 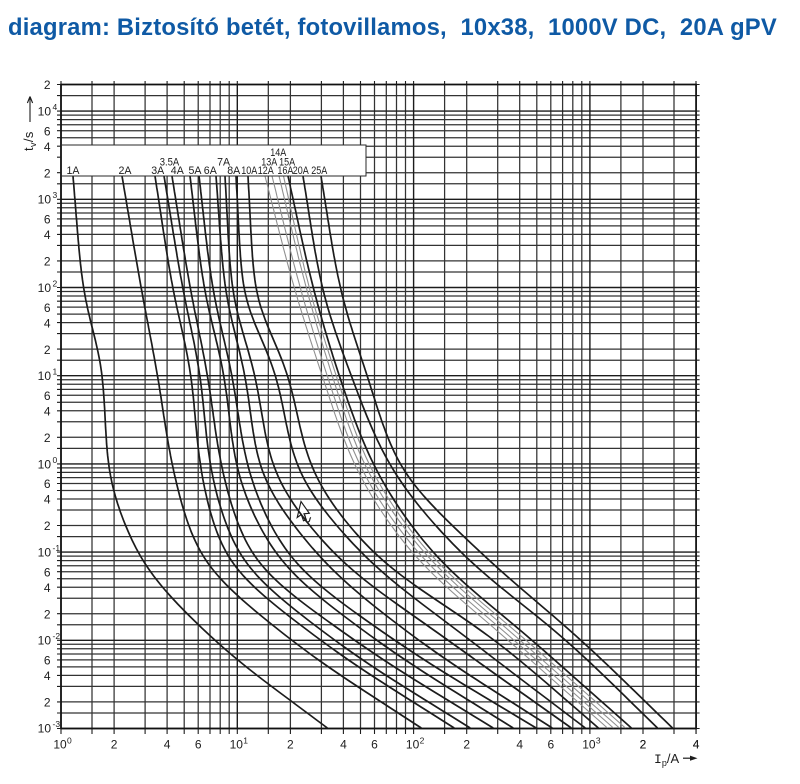 I want to click on svg-text: 5A, so click(x=196, y=171).